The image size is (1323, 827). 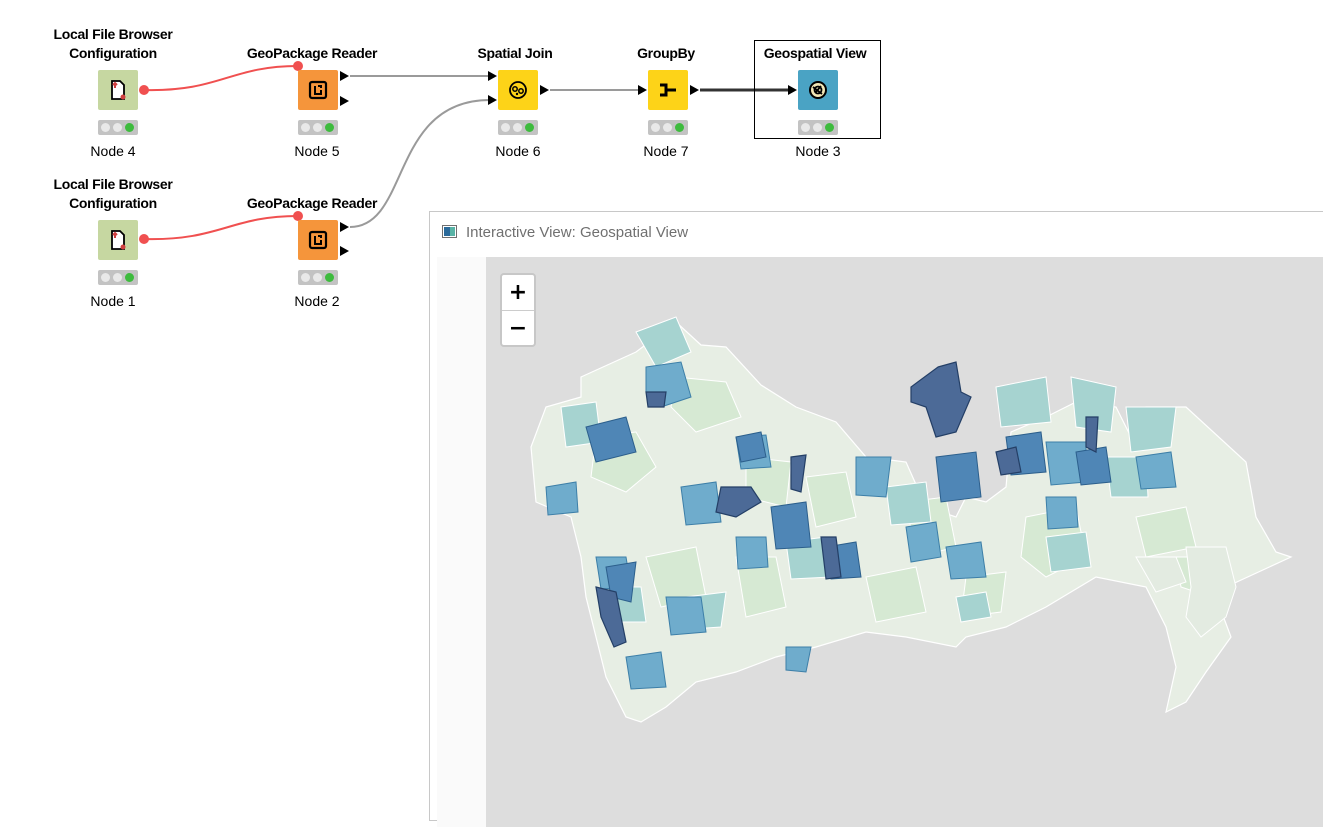 I want to click on zoom-control: + −, so click(x=518, y=310).